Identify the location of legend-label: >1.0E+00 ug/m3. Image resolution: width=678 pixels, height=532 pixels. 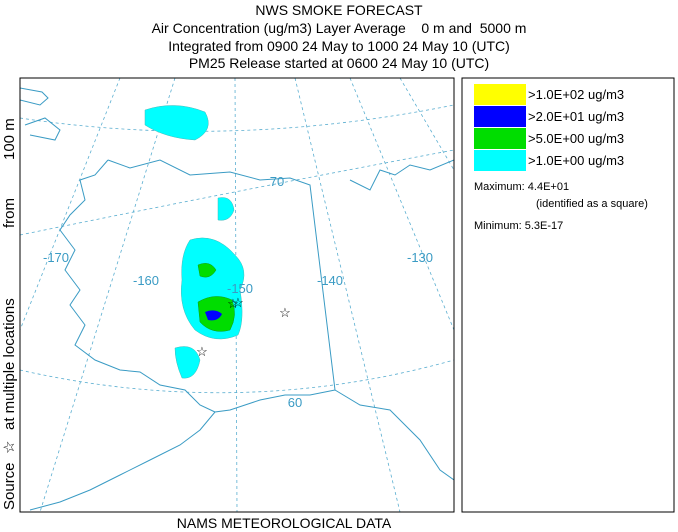
(576, 160).